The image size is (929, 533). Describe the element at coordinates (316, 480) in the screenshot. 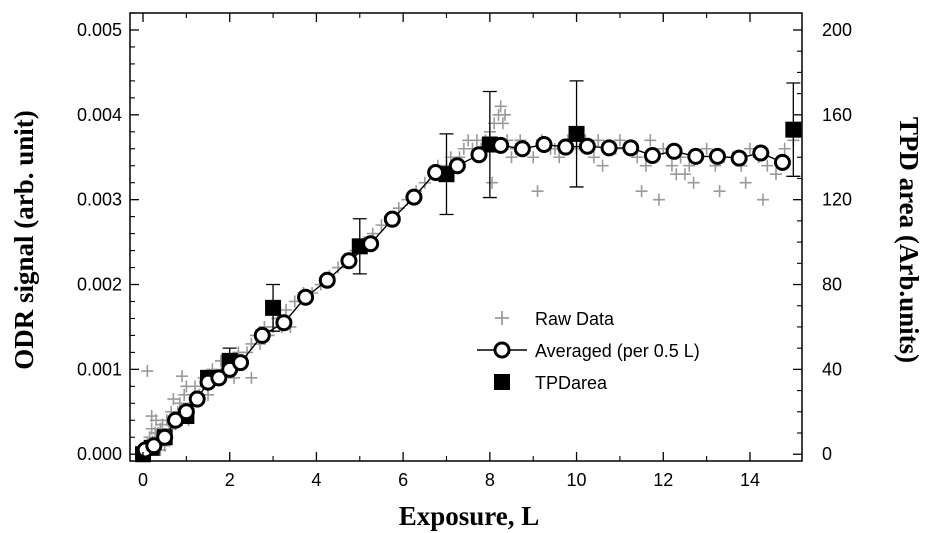

I see `x-tick-label: 4` at that location.